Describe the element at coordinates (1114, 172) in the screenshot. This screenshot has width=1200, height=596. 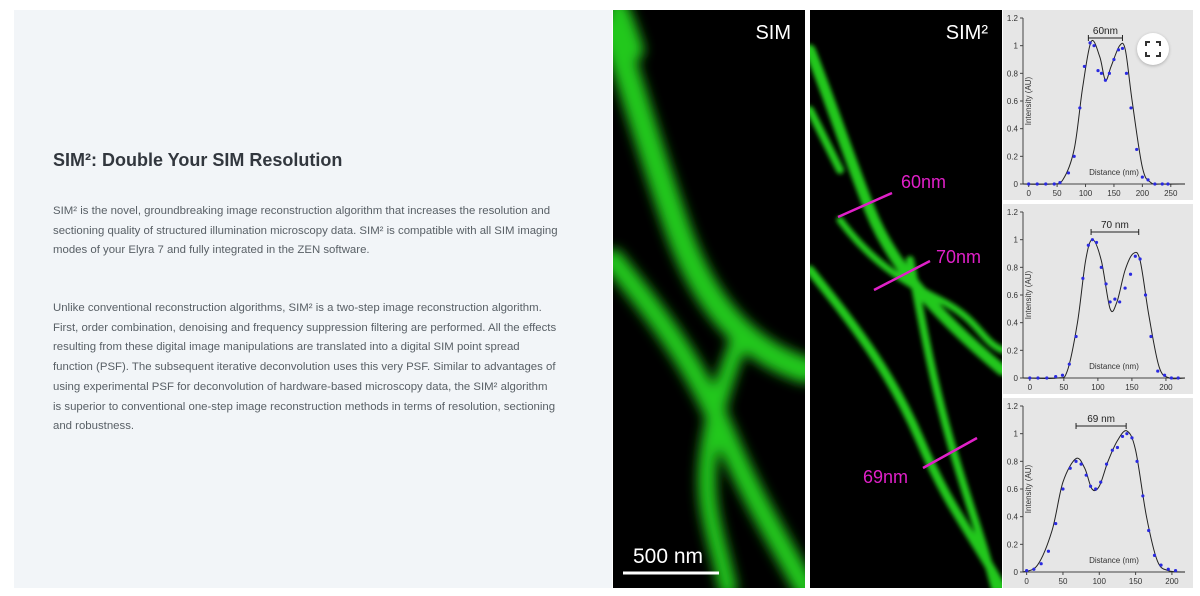
I see `x-axis-label: Distance (nm)` at that location.